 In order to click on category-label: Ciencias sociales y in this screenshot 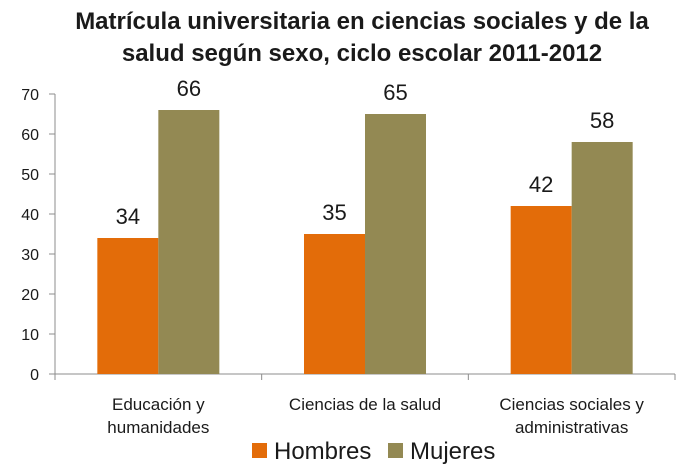, I will do `click(571, 404)`.